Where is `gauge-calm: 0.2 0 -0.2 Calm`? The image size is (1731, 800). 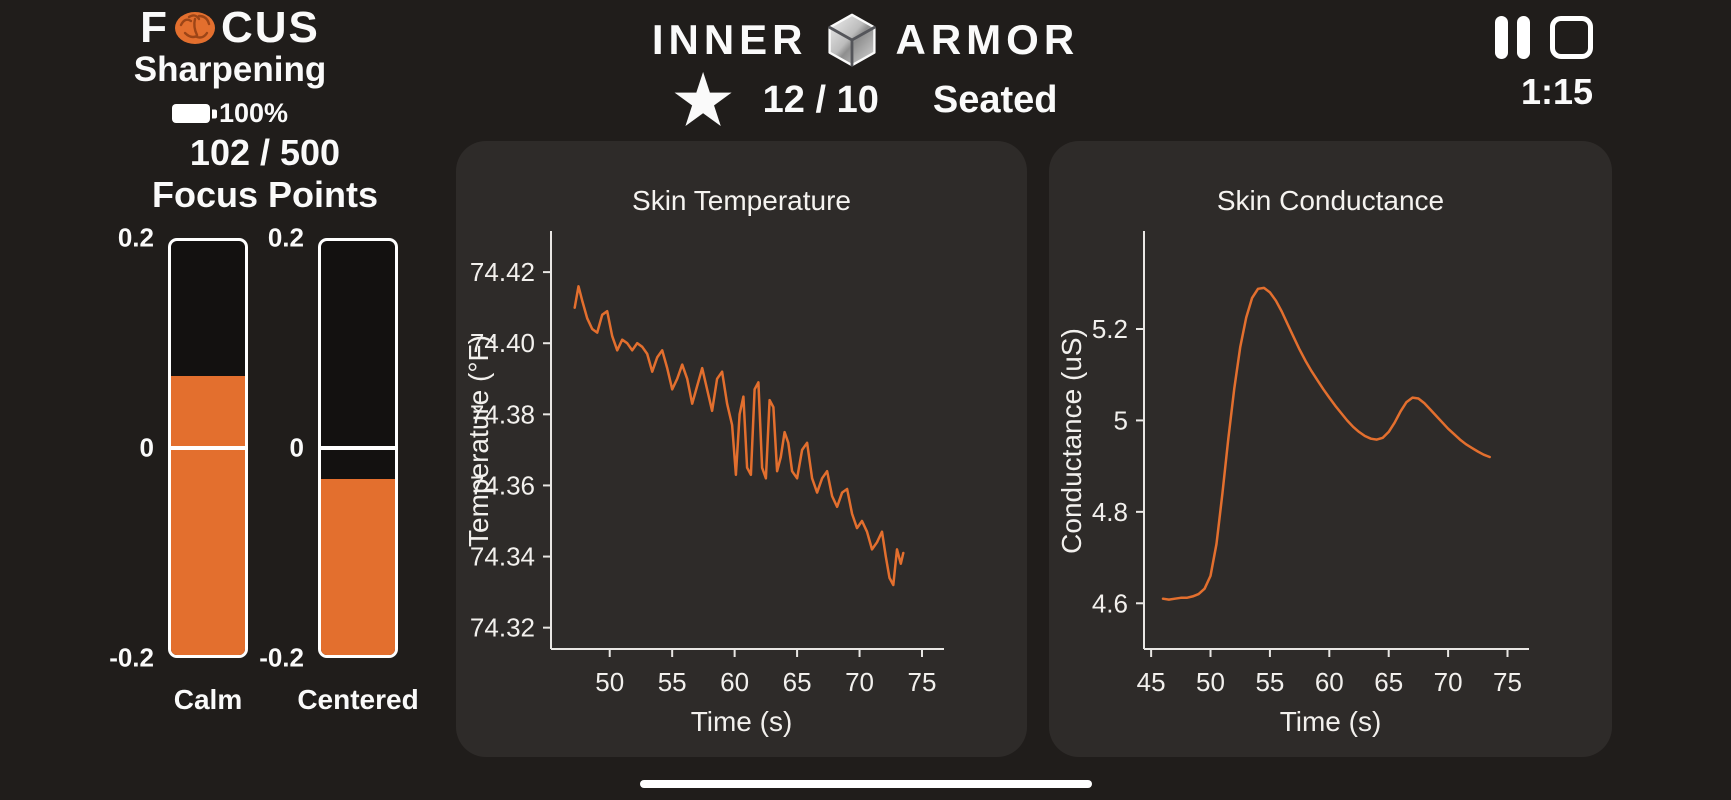 gauge-calm: 0.2 0 -0.2 Calm is located at coordinates (178, 469).